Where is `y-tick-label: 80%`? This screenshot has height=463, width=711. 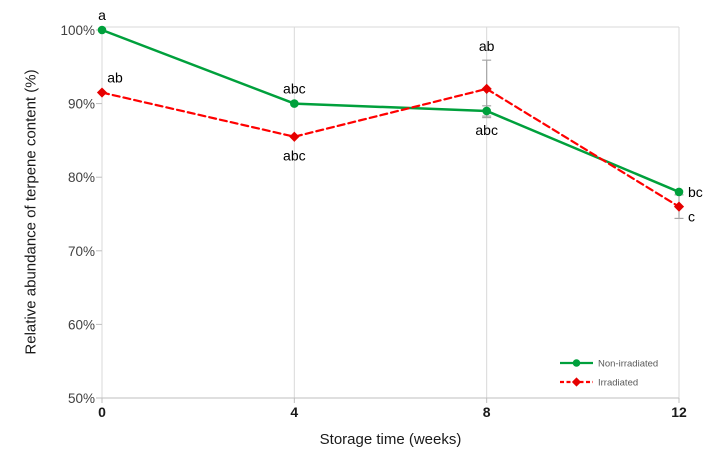 y-tick-label: 80% is located at coordinates (81, 177).